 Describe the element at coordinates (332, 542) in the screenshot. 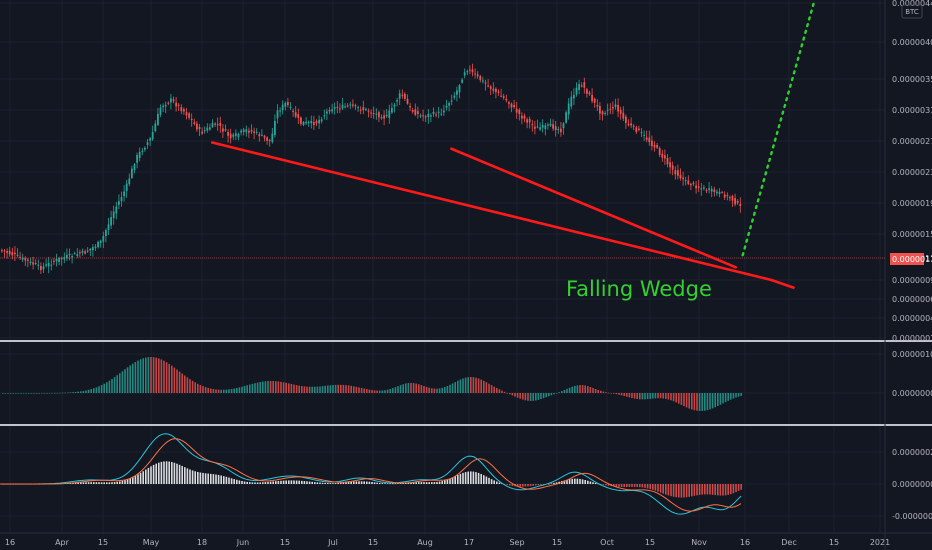

I see `time-tick-7: Jul` at that location.